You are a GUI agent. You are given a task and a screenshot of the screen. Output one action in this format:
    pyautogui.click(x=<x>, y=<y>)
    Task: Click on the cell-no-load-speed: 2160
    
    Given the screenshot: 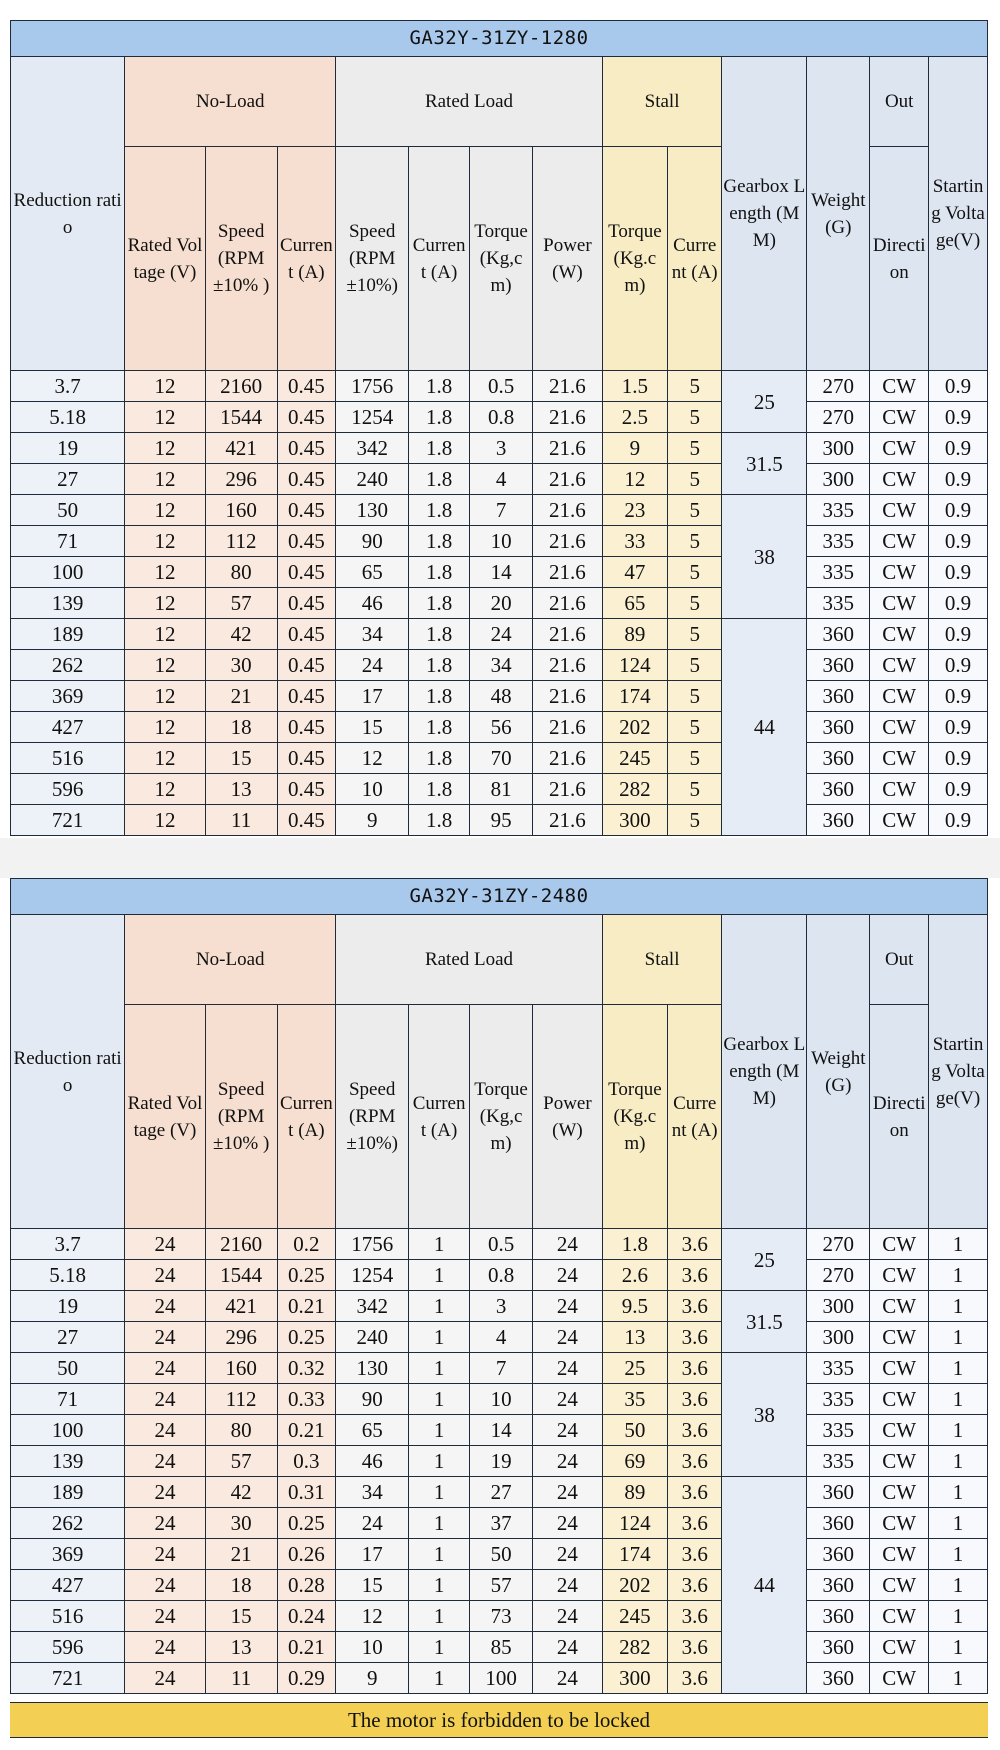 What is the action you would take?
    pyautogui.click(x=241, y=386)
    